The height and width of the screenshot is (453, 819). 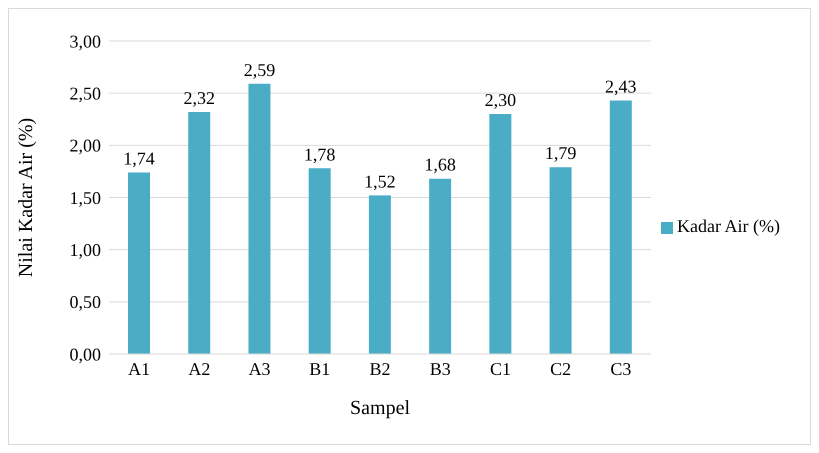 I want to click on y-tick-label: 0,50, so click(x=85, y=302).